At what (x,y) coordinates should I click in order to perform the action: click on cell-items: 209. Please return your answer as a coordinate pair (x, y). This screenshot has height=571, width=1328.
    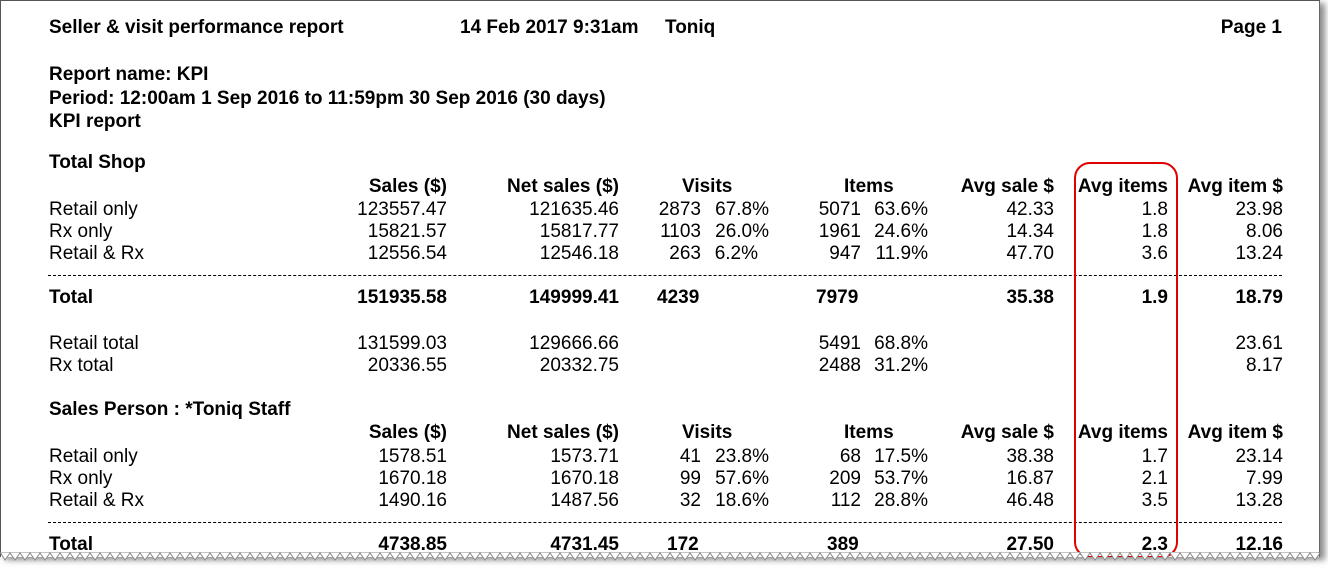
    Looking at the image, I should click on (845, 478).